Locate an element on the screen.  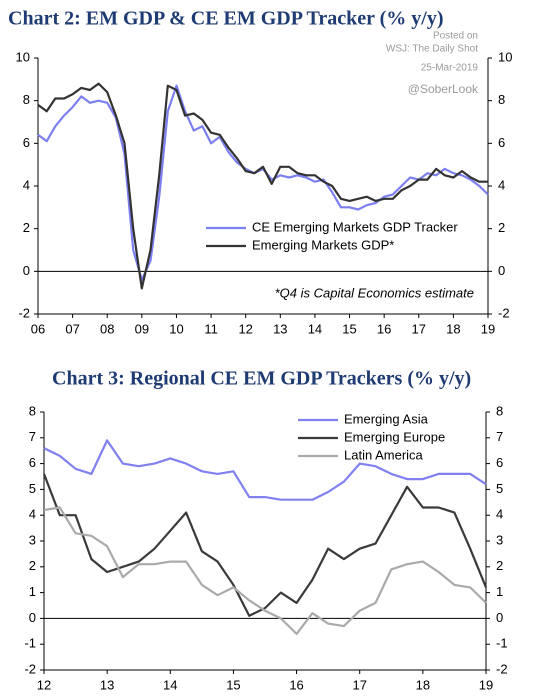
y-tick-label: 10 is located at coordinates (23, 56).